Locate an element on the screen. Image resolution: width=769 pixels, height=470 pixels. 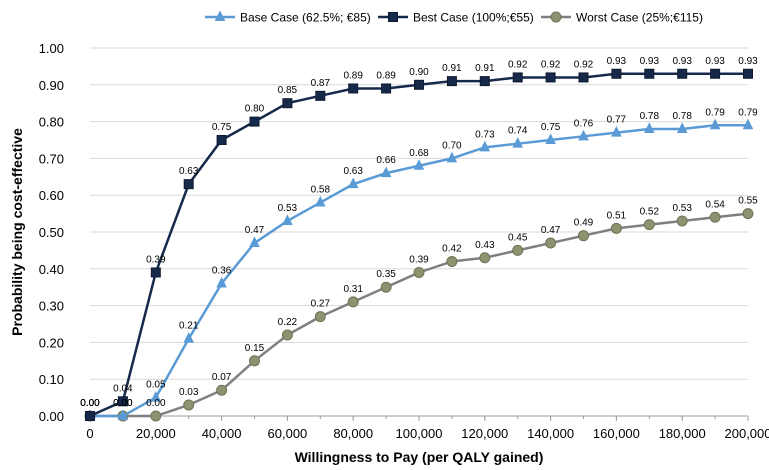
y-tick-label: 0.70 is located at coordinates (51, 158).